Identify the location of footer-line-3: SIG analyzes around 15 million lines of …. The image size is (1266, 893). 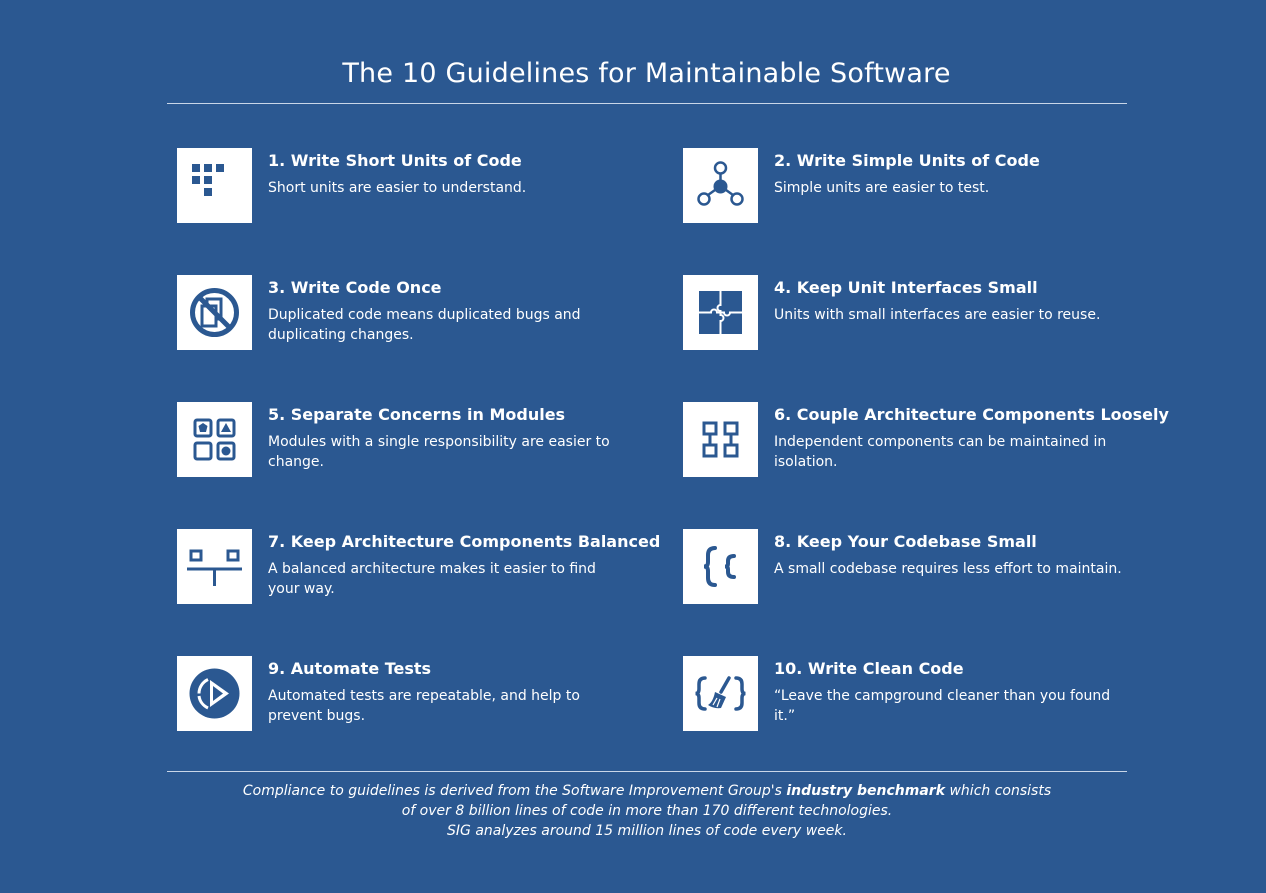
(647, 831).